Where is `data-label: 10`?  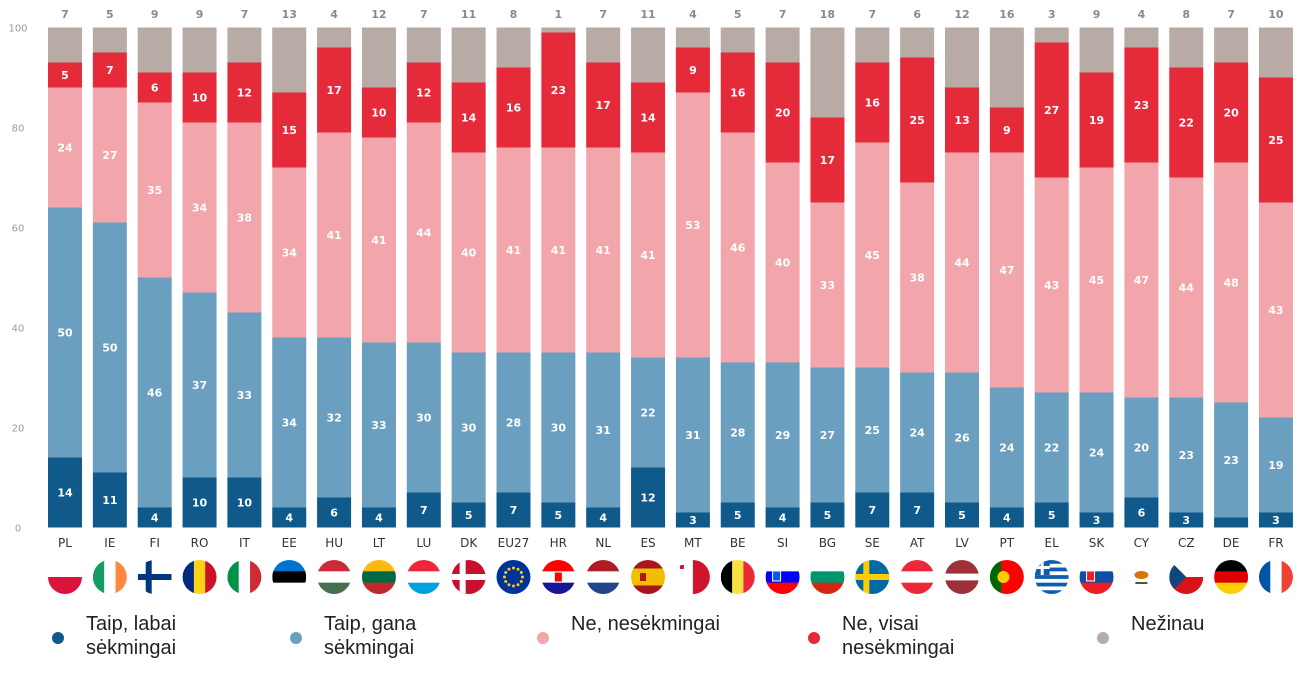
data-label: 10 is located at coordinates (245, 503).